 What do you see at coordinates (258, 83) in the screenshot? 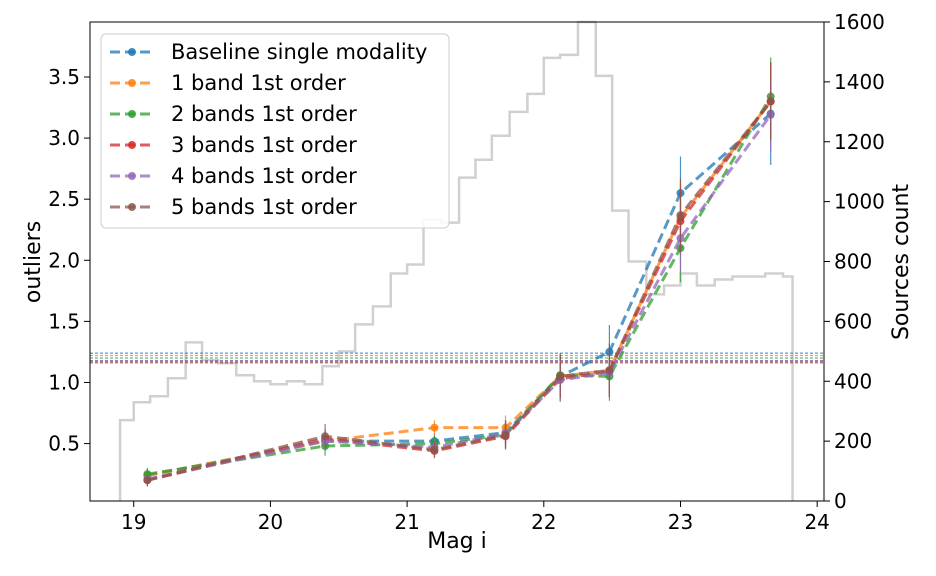
I see `legend-label-1: 1 band 1st order` at bounding box center [258, 83].